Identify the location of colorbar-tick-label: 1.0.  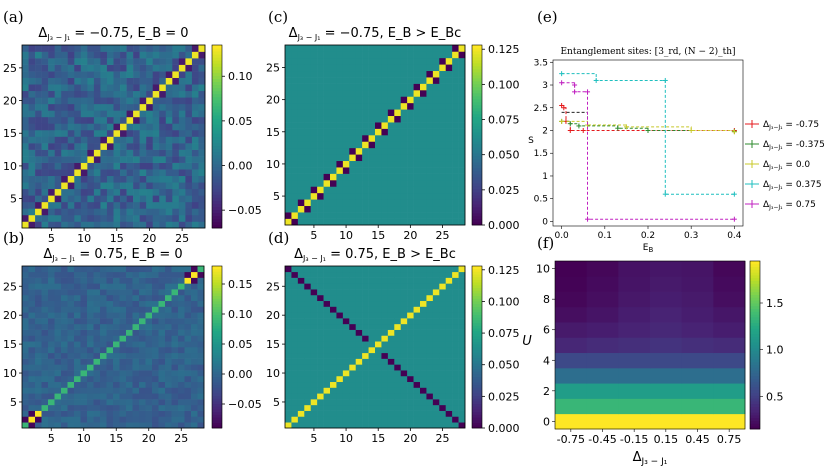
(775, 350).